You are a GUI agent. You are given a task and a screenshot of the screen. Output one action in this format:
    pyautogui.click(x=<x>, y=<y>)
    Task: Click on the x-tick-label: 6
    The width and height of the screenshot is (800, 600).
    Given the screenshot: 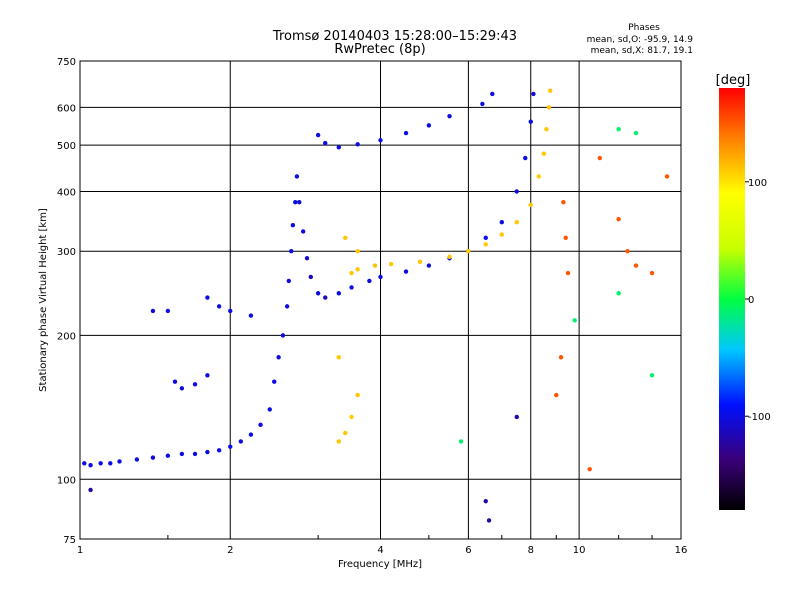 What is the action you would take?
    pyautogui.click(x=468, y=550)
    